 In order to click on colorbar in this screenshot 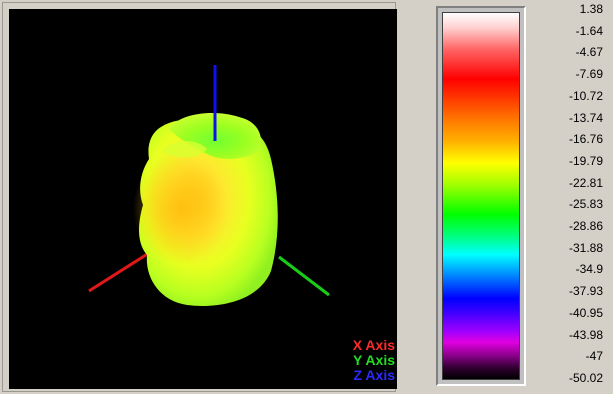, I will do `click(481, 196)`.